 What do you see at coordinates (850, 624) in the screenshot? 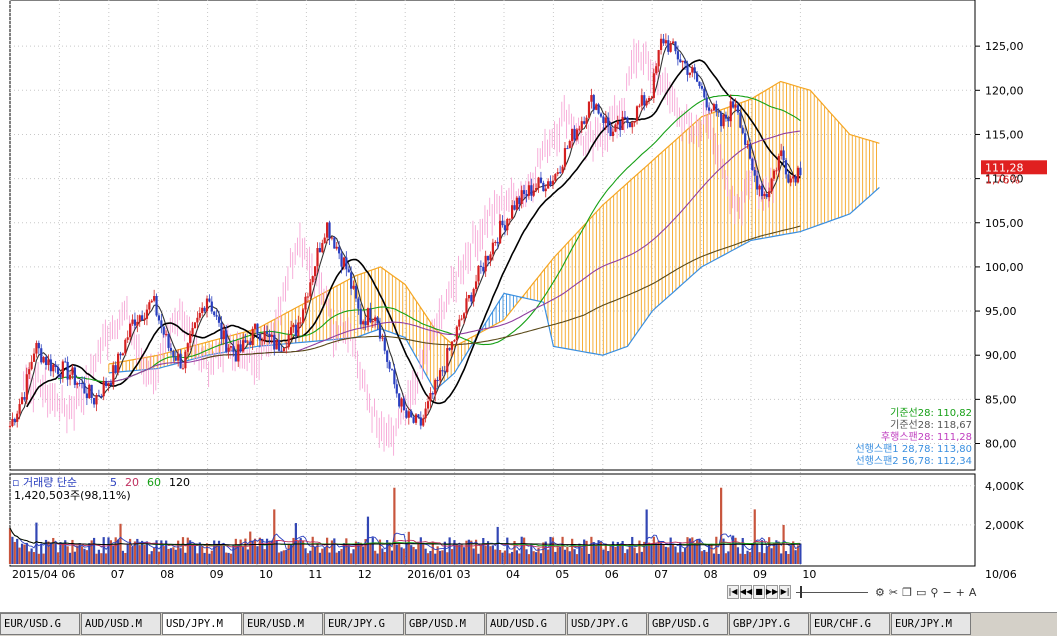
I see `symbol-tab: EUR/CHF.G` at bounding box center [850, 624].